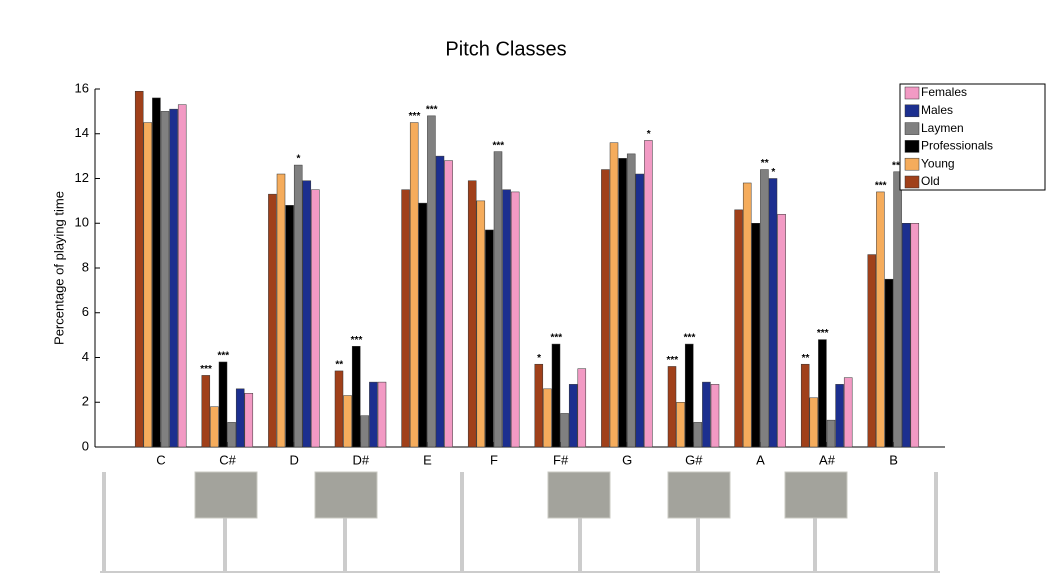 Image resolution: width=1056 pixels, height=576 pixels. What do you see at coordinates (82, 132) in the screenshot?
I see `y-tick-label: 14` at bounding box center [82, 132].